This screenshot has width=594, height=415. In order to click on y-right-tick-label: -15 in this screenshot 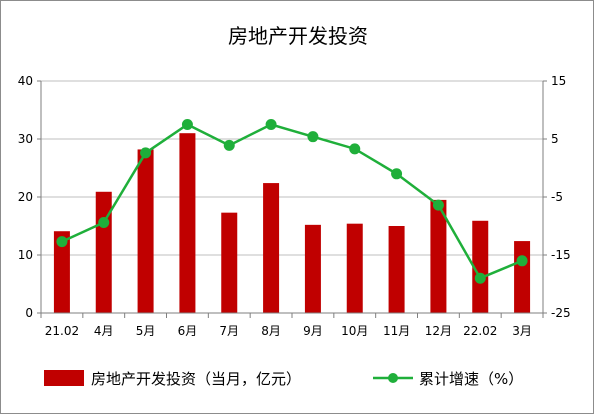, I will do `click(561, 255)`.